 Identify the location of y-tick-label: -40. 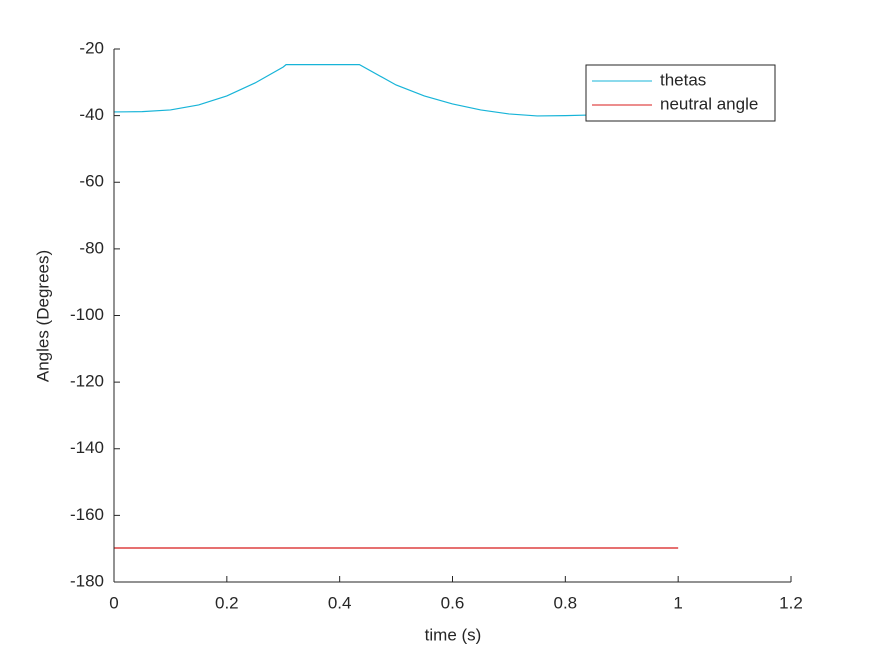
(91, 114).